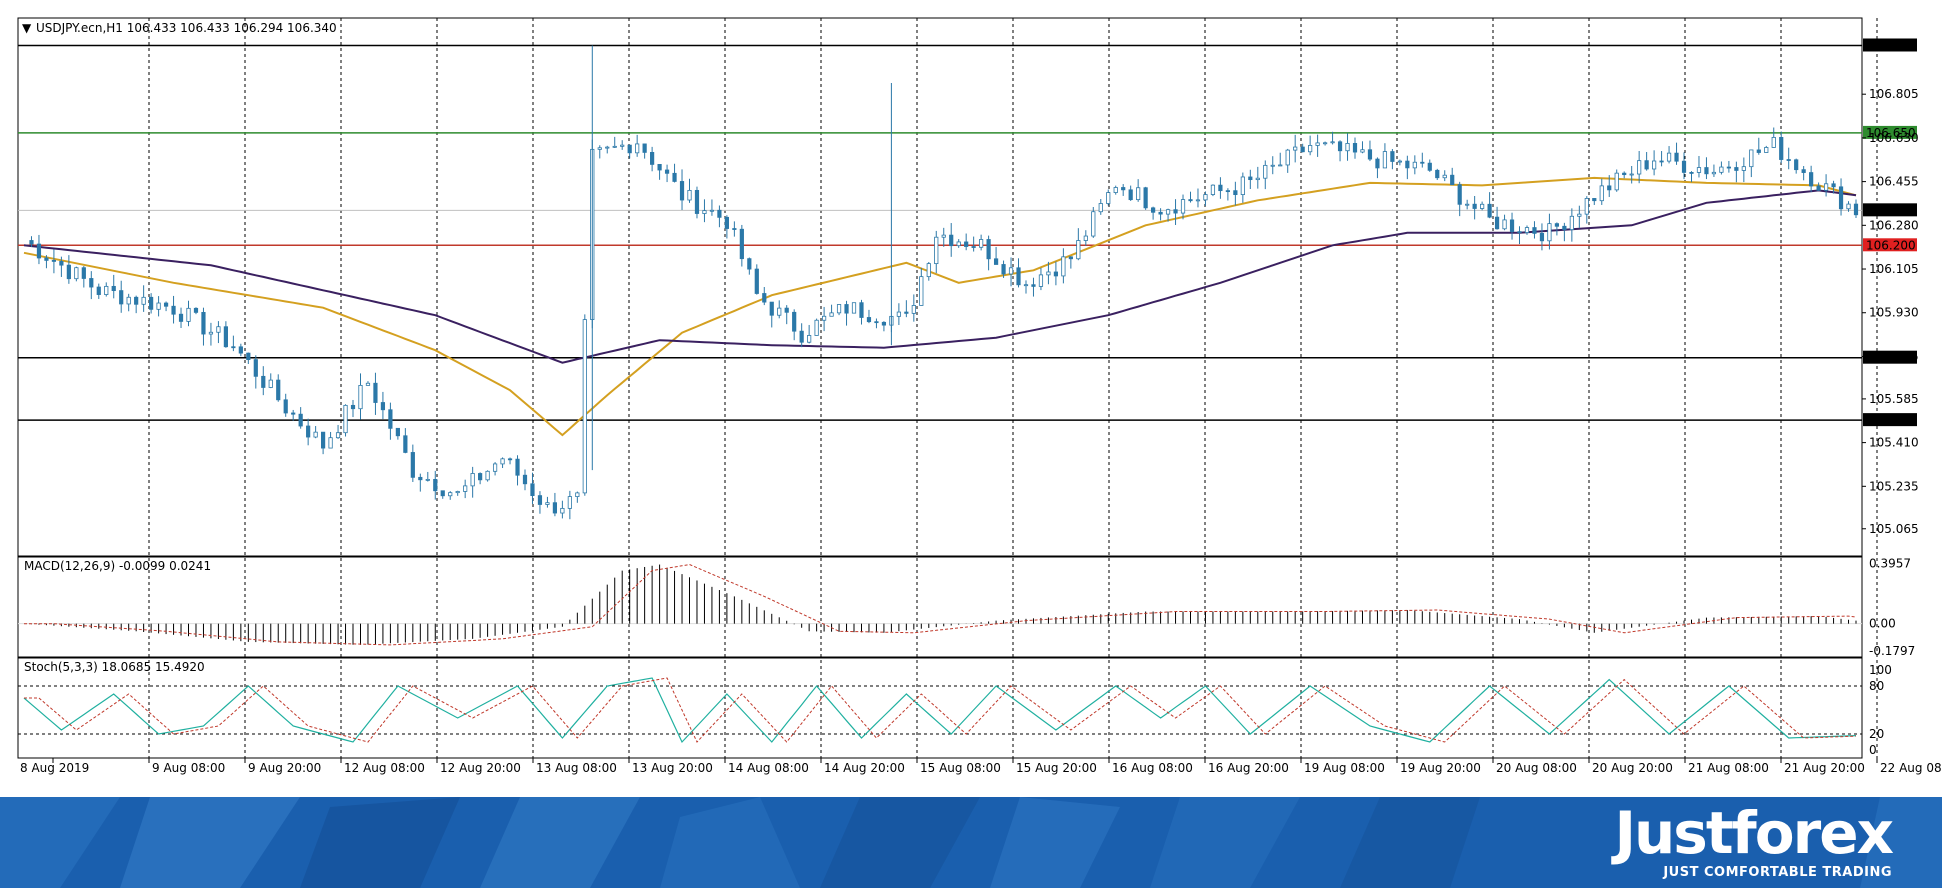 The image size is (1942, 888). Describe the element at coordinates (188, 768) in the screenshot. I see `x-tick-label: 9 Aug 08:00` at that location.